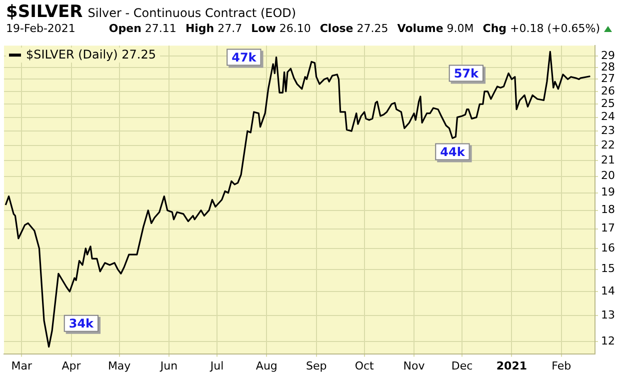 The width and height of the screenshot is (620, 376). Describe the element at coordinates (541, 28) in the screenshot. I see `text: Chg +0.18 (+0.65%)` at that location.